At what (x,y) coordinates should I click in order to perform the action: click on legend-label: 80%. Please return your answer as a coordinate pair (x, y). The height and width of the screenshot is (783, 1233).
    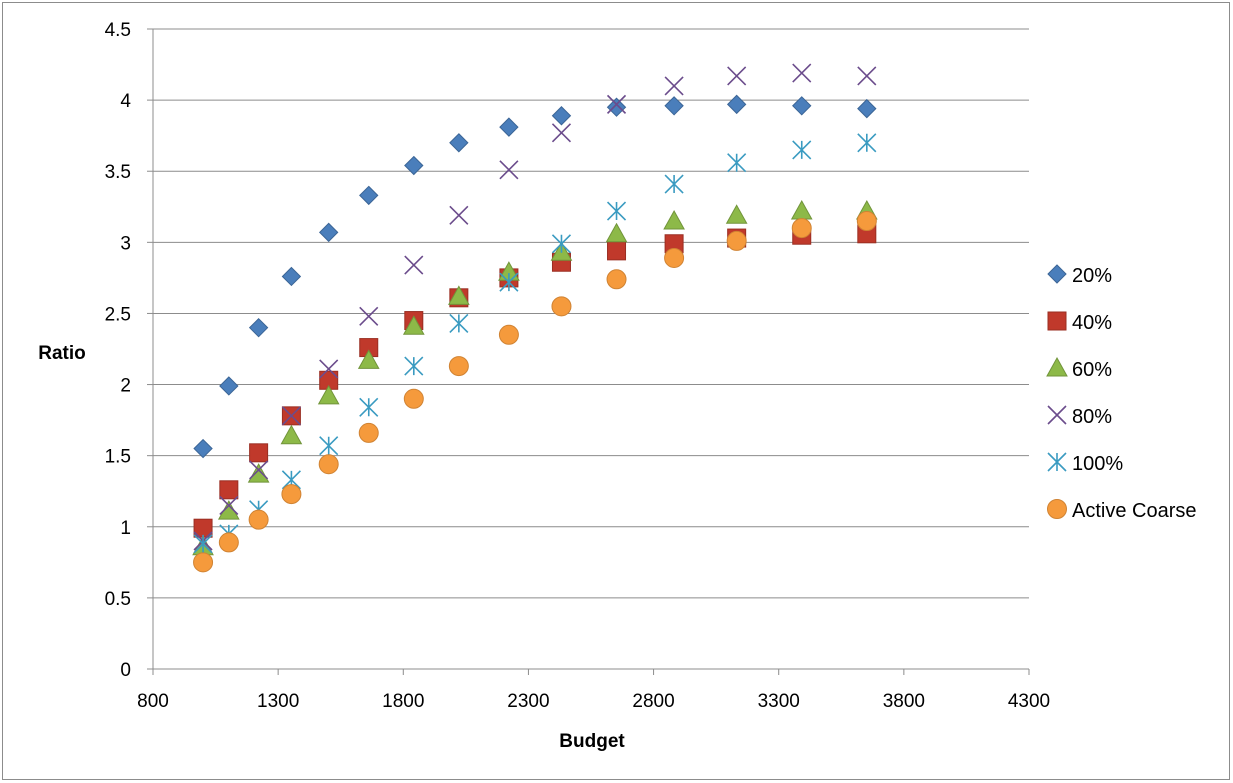
    Looking at the image, I should click on (1092, 417).